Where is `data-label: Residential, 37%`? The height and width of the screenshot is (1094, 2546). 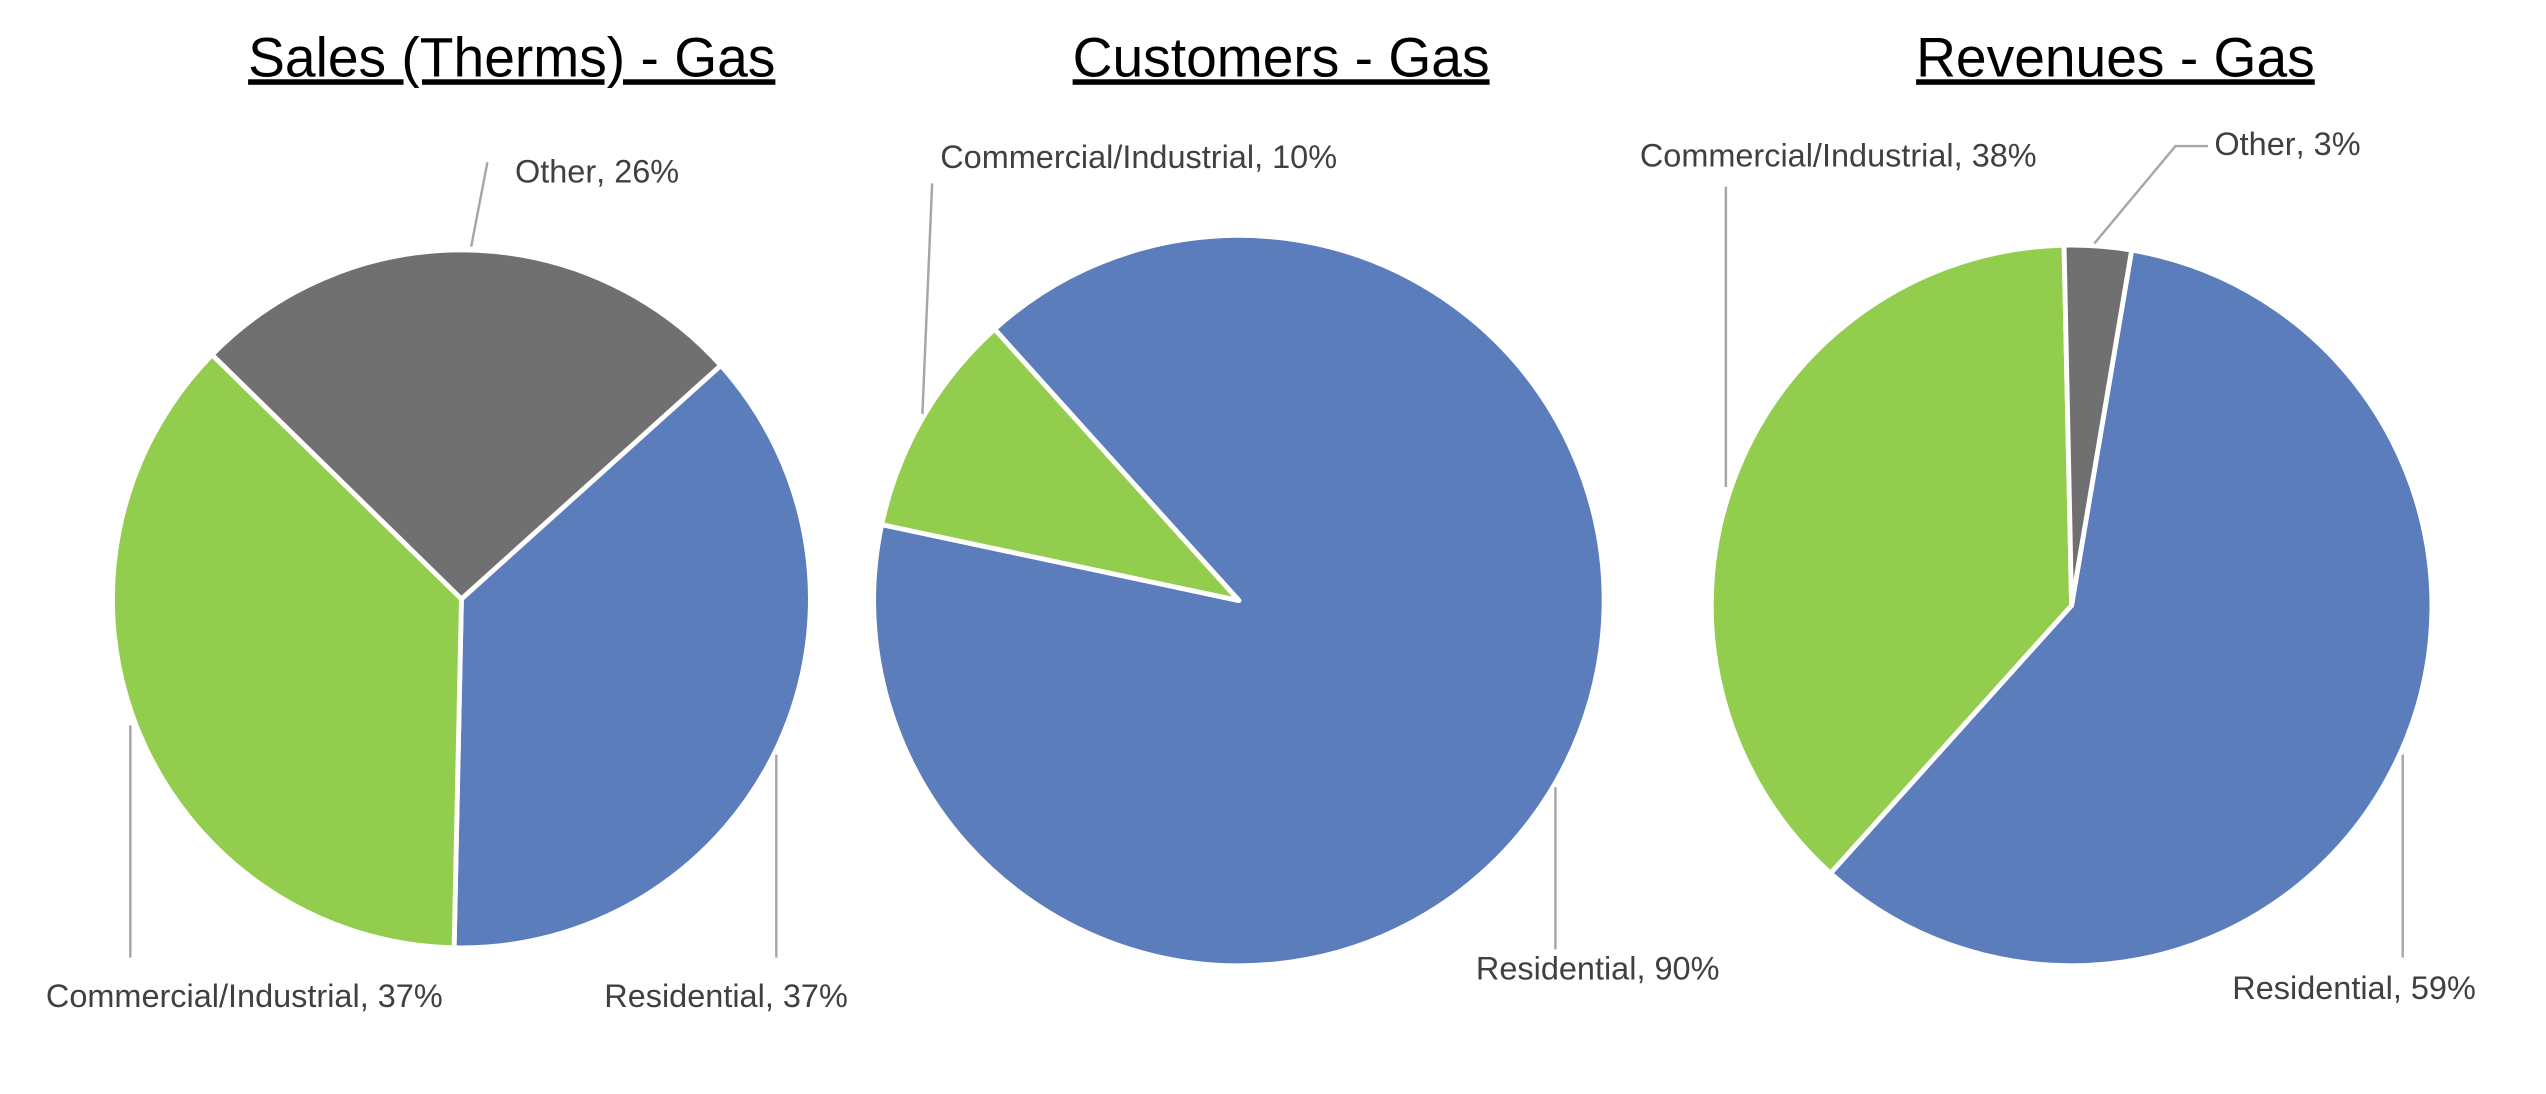 data-label: Residential, 37% is located at coordinates (726, 996).